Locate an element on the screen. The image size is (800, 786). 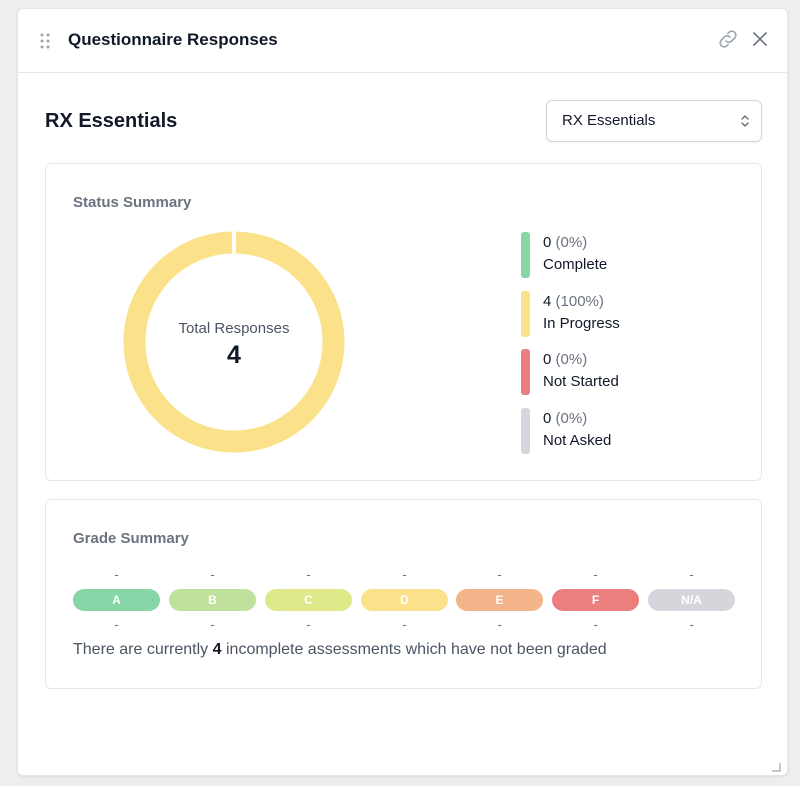
questionnaire-select: RX Essentials is located at coordinates (654, 121).